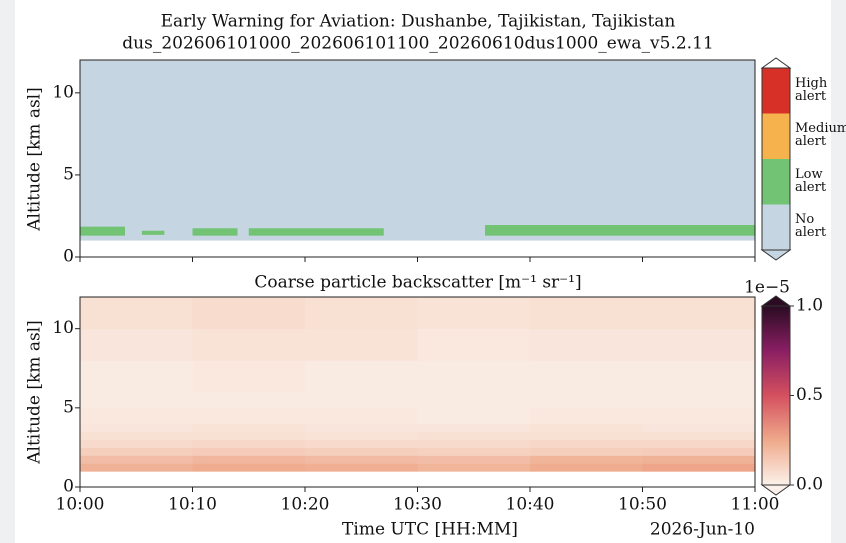 This screenshot has height=543, width=846. I want to click on colorbar-frame, so click(776, 159).